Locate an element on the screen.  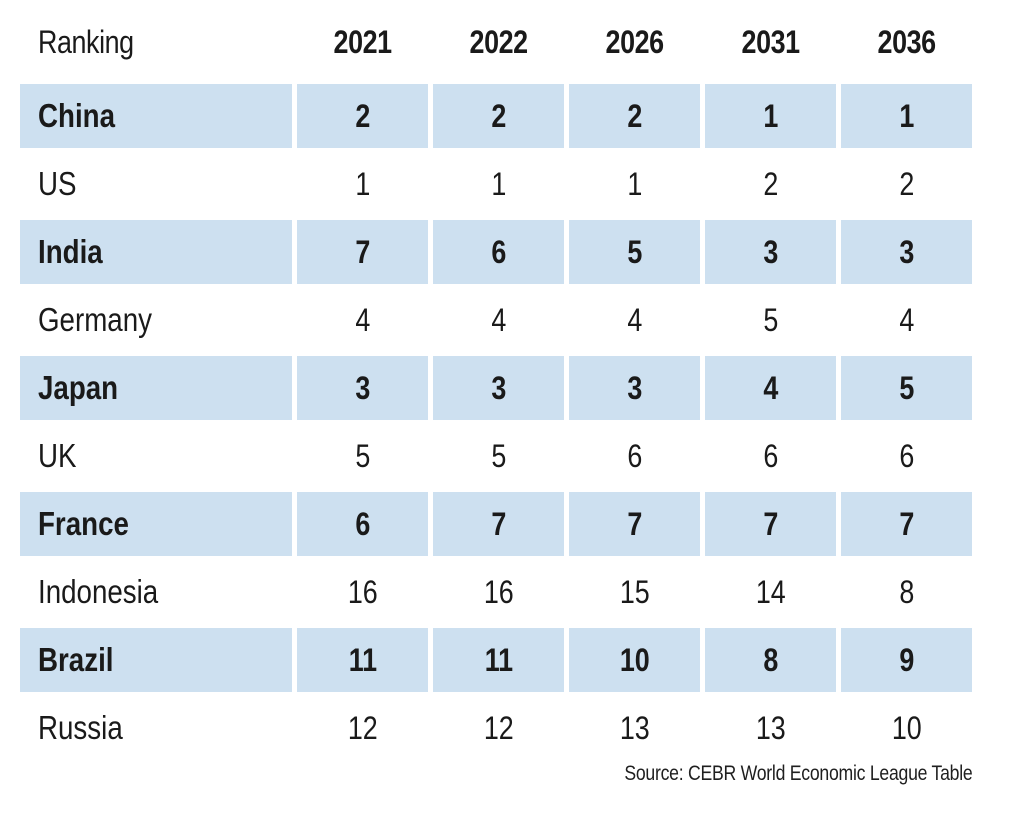
rank-cell-2036: 10 is located at coordinates (906, 728).